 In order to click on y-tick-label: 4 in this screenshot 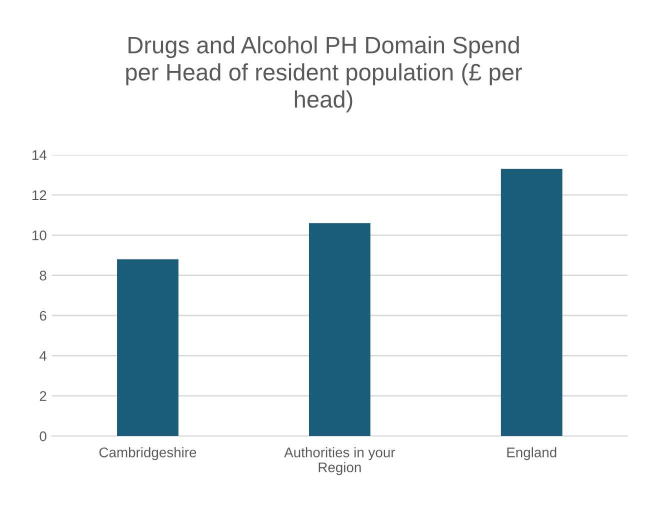, I will do `click(42, 356)`.